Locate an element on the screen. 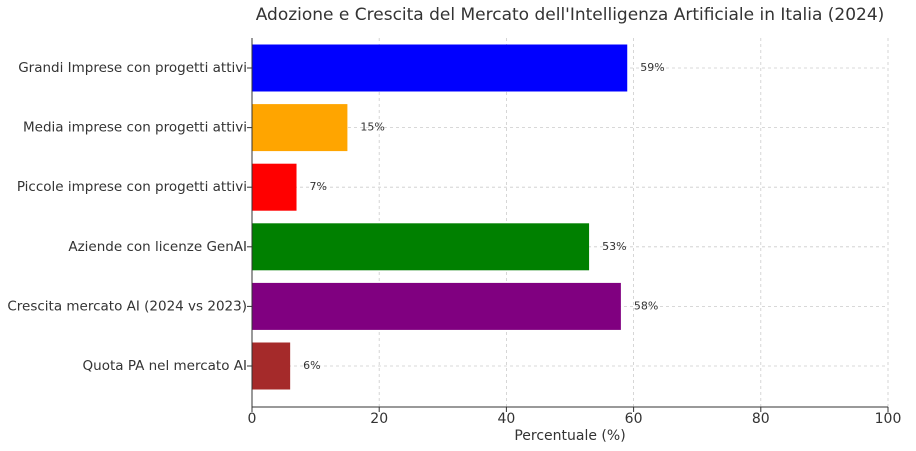 The image size is (916, 451). x-tick-label: 80 is located at coordinates (761, 419).